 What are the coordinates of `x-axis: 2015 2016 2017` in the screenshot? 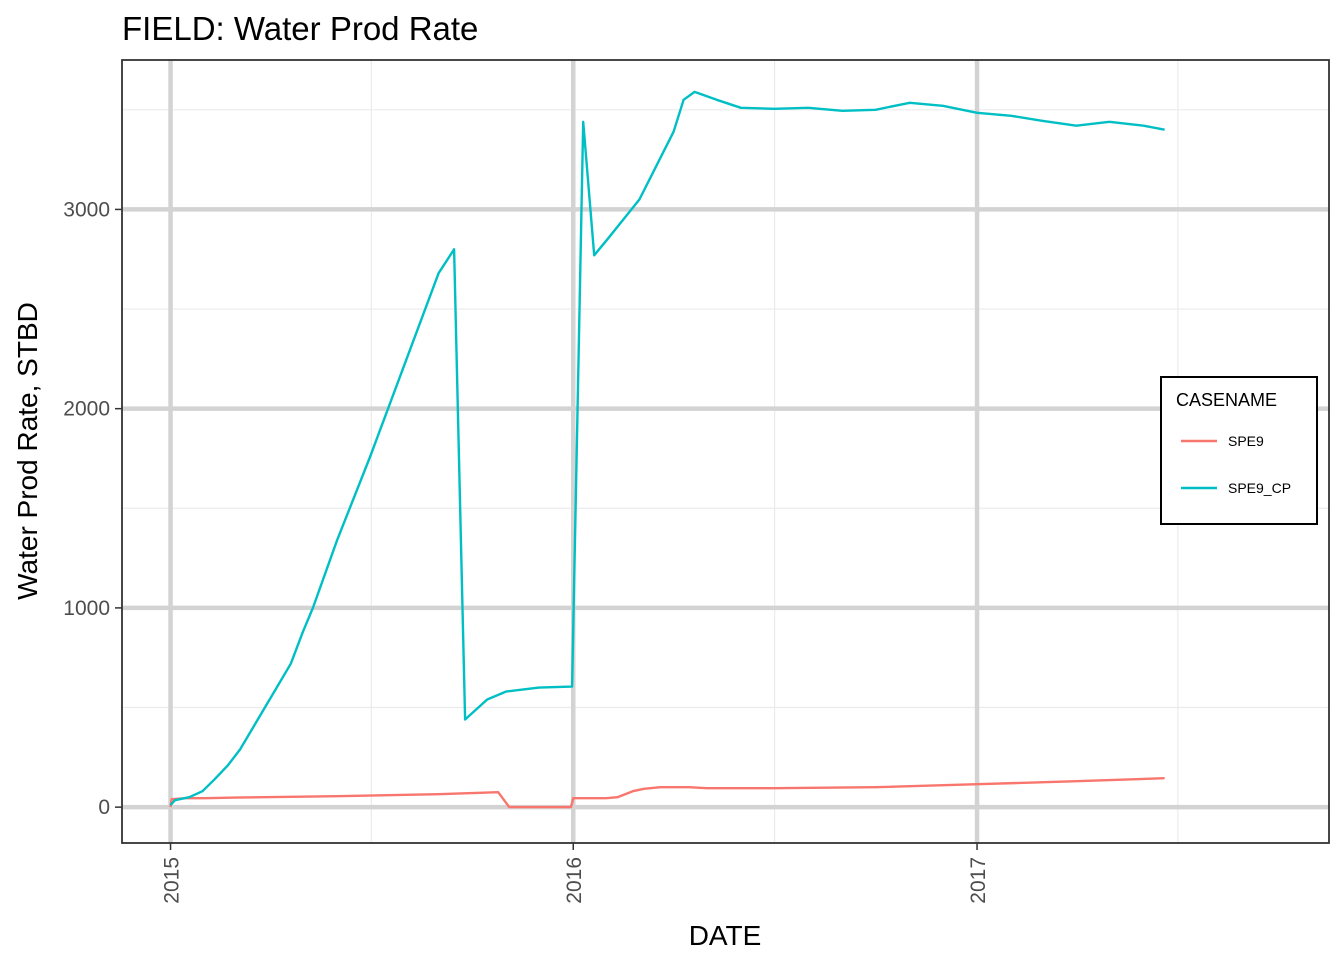 It's located at (575, 873).